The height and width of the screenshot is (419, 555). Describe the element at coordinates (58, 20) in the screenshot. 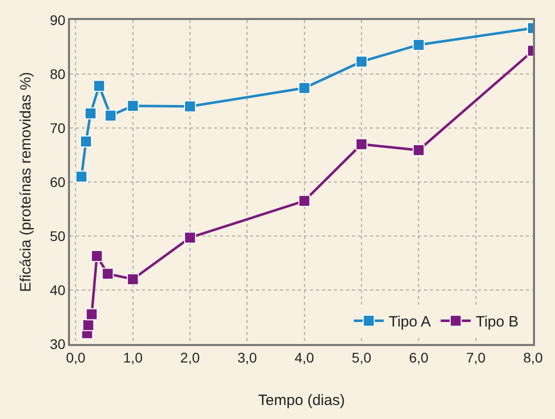

I see `y-tick-label: 90` at that location.